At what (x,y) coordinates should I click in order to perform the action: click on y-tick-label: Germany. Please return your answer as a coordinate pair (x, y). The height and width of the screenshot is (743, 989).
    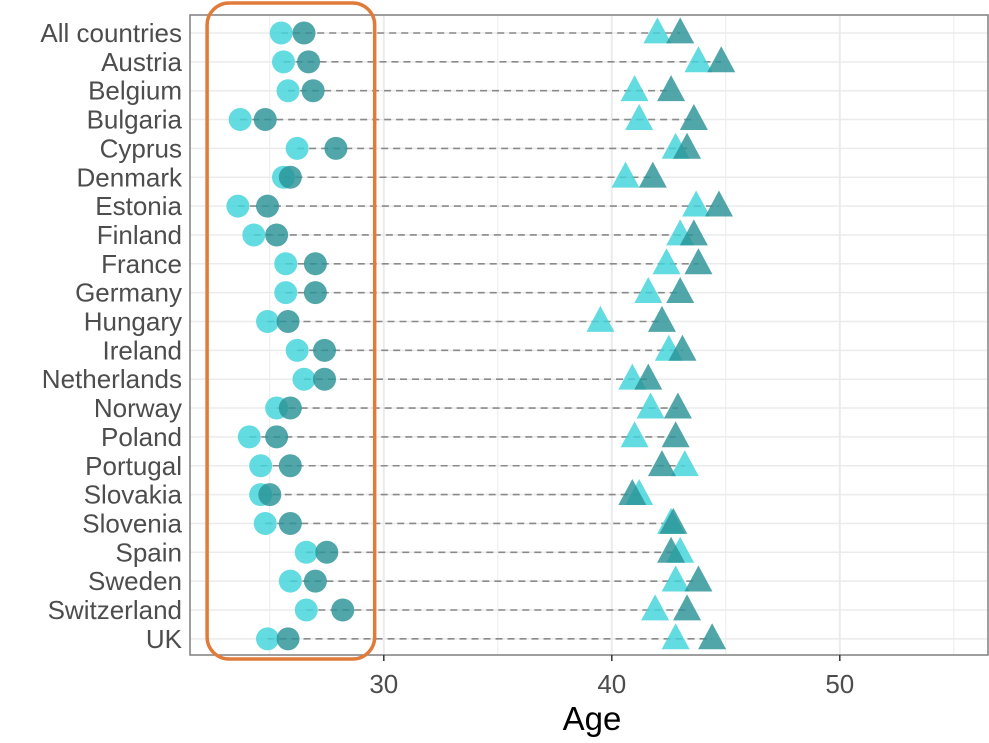
    Looking at the image, I should click on (128, 293).